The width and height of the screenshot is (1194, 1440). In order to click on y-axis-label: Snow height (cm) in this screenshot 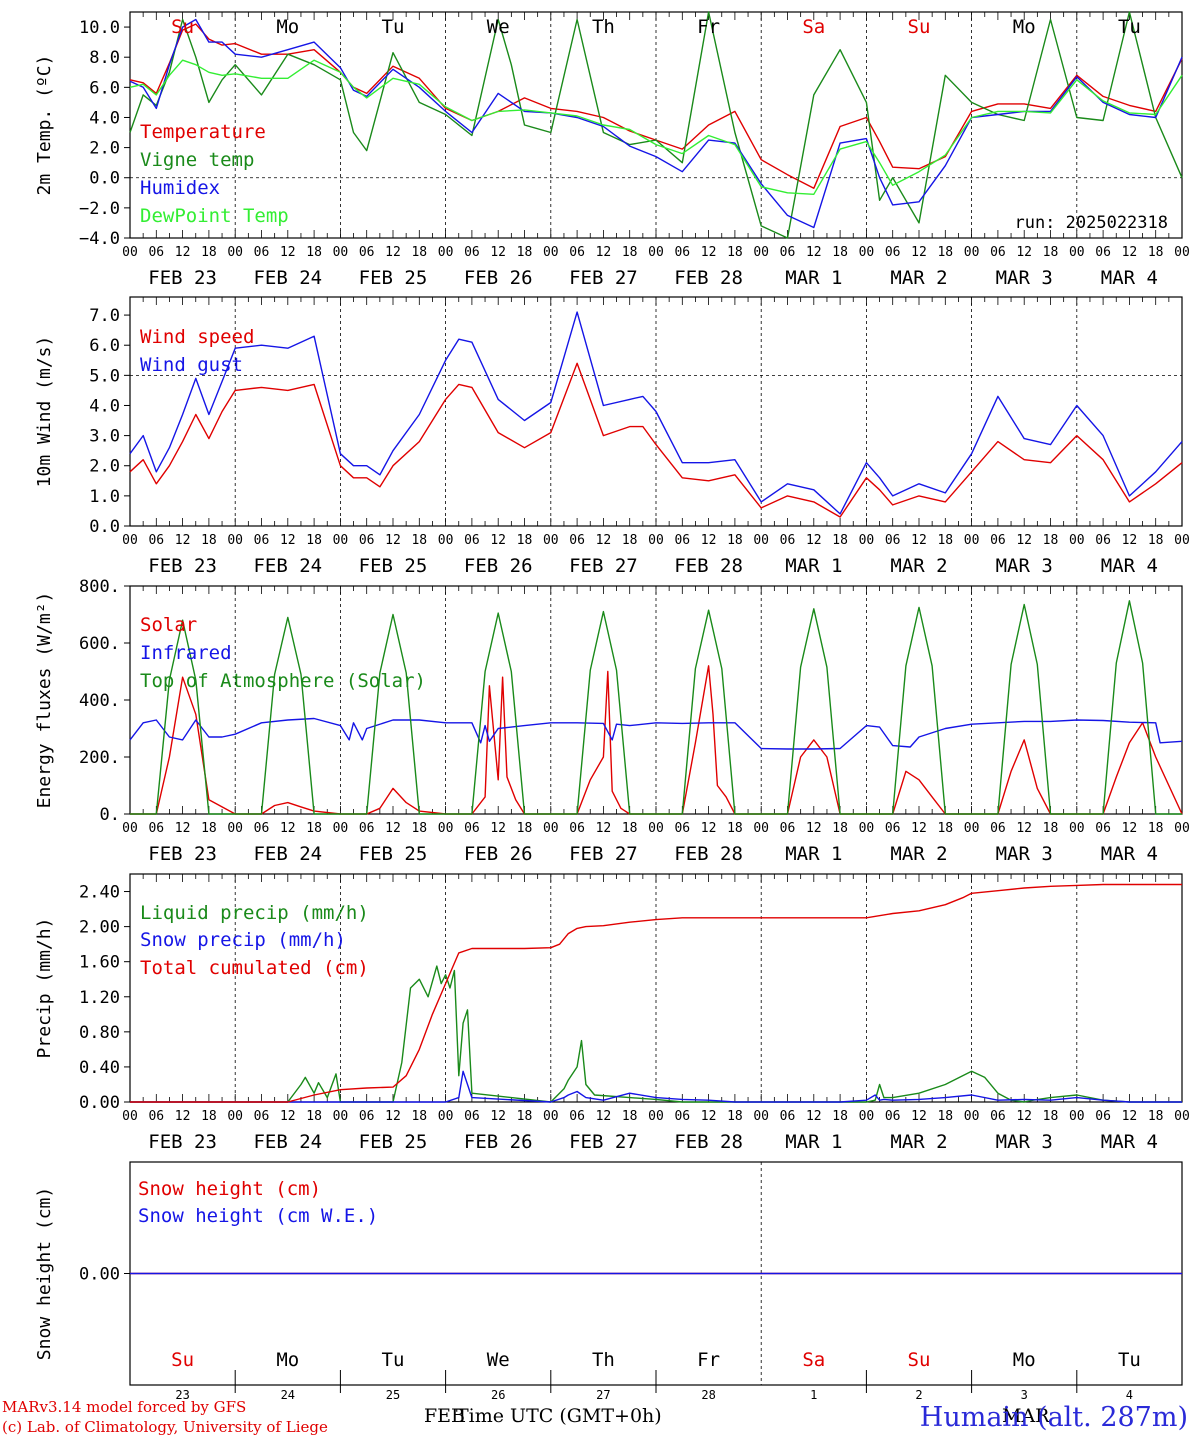, I will do `click(44, 1273)`.